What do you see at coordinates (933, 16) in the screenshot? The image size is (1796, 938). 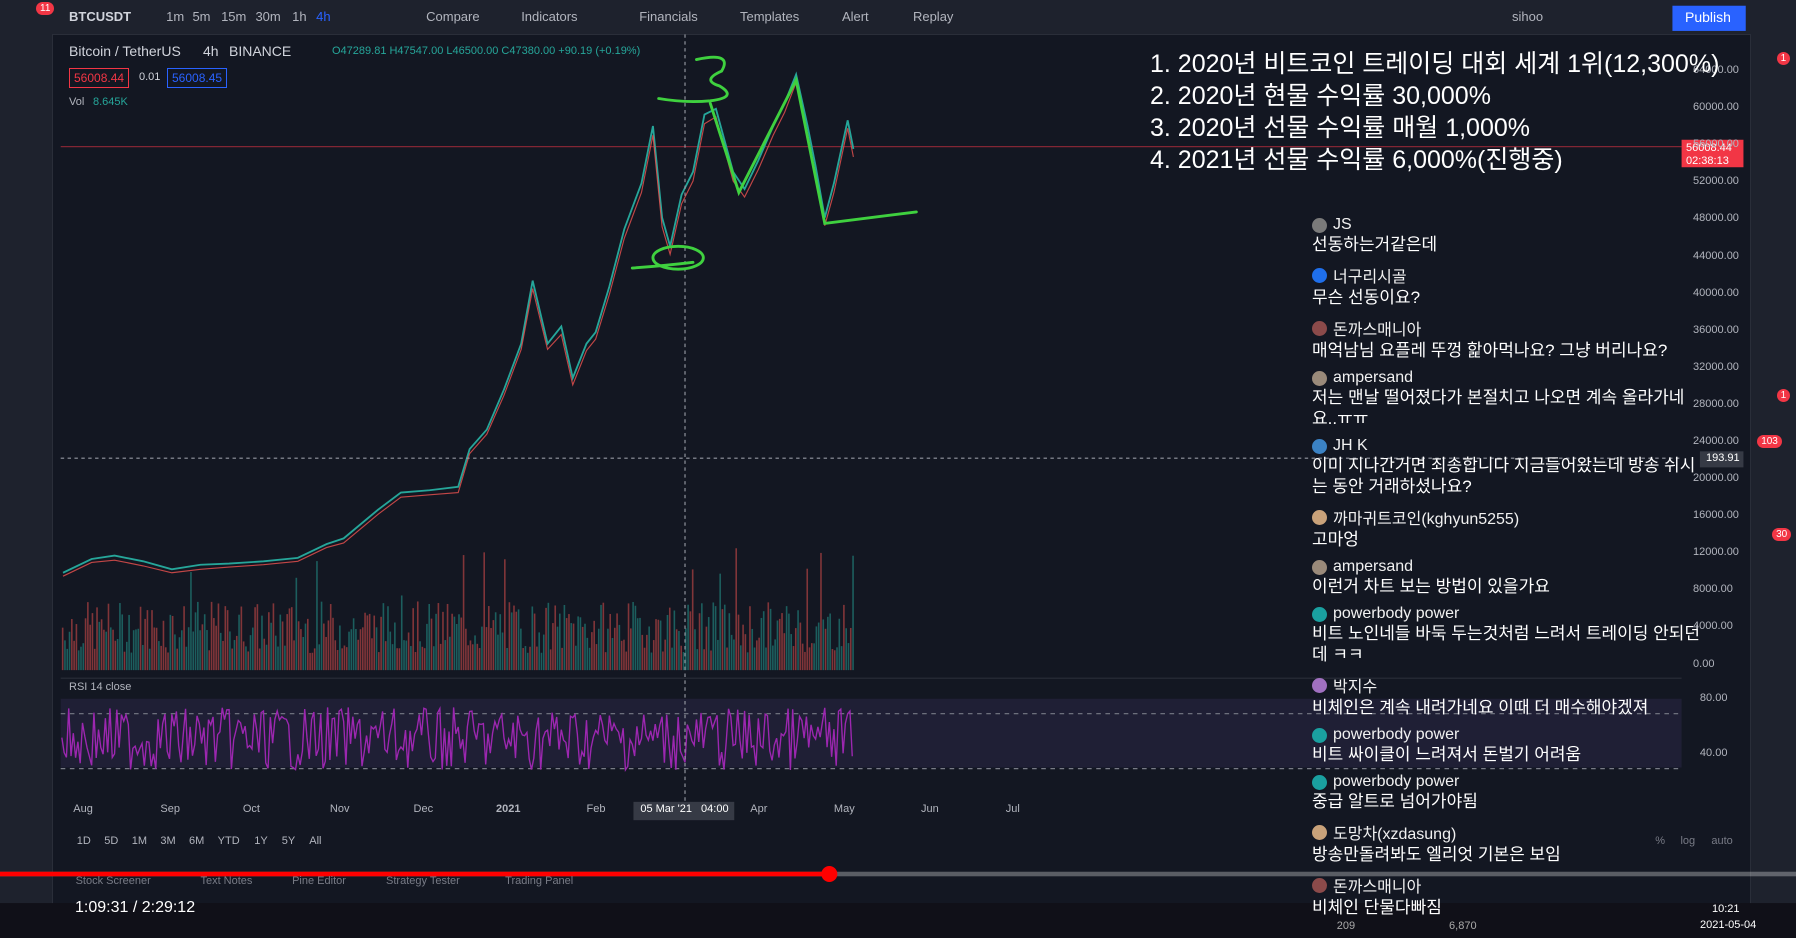 I see `toolbar-button: Replay` at bounding box center [933, 16].